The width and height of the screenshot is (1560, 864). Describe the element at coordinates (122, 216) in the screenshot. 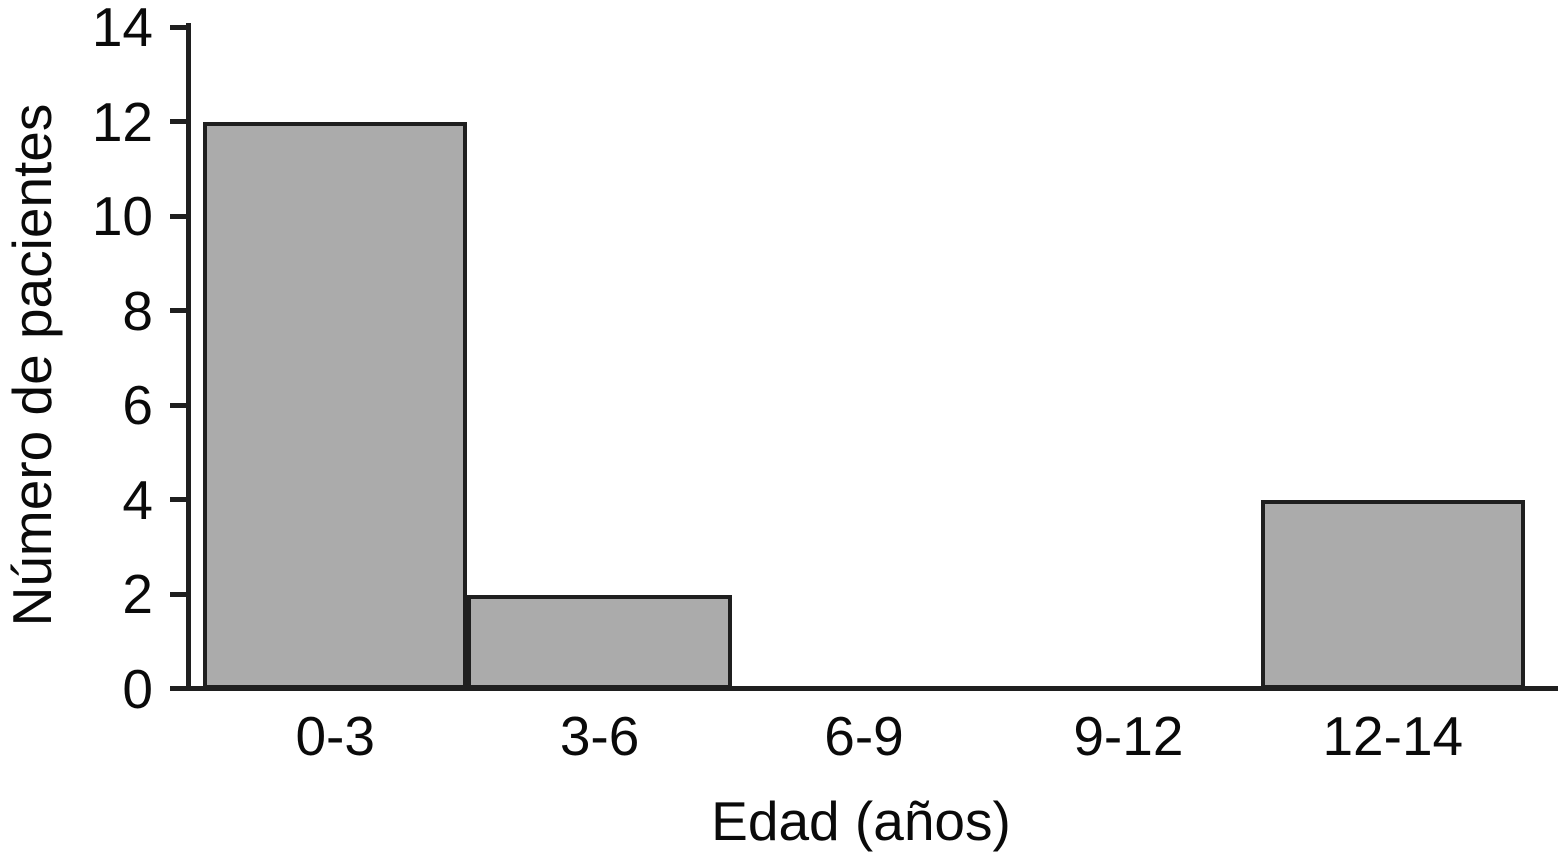

I see `y-tick-label: 10` at that location.